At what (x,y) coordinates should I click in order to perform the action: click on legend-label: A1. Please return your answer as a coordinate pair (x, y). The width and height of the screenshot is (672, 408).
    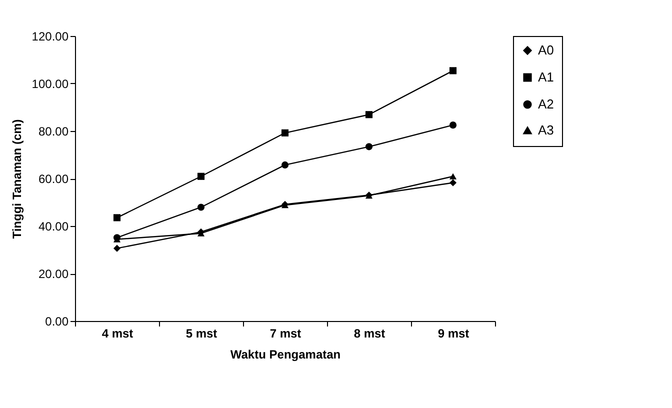
    Looking at the image, I should click on (546, 77).